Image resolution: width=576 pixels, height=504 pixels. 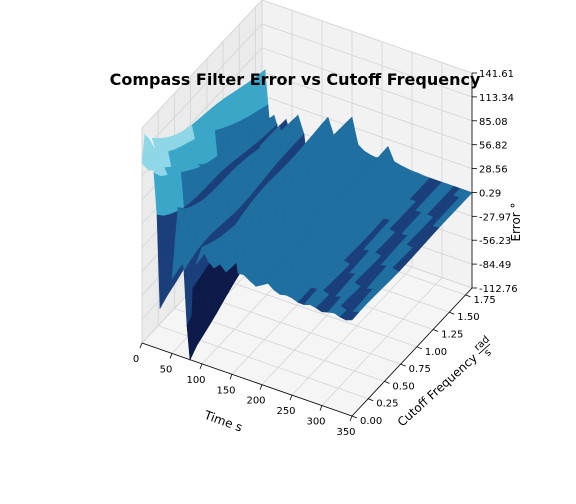 What do you see at coordinates (436, 352) in the screenshot?
I see `y-tick-label: 1.00` at bounding box center [436, 352].